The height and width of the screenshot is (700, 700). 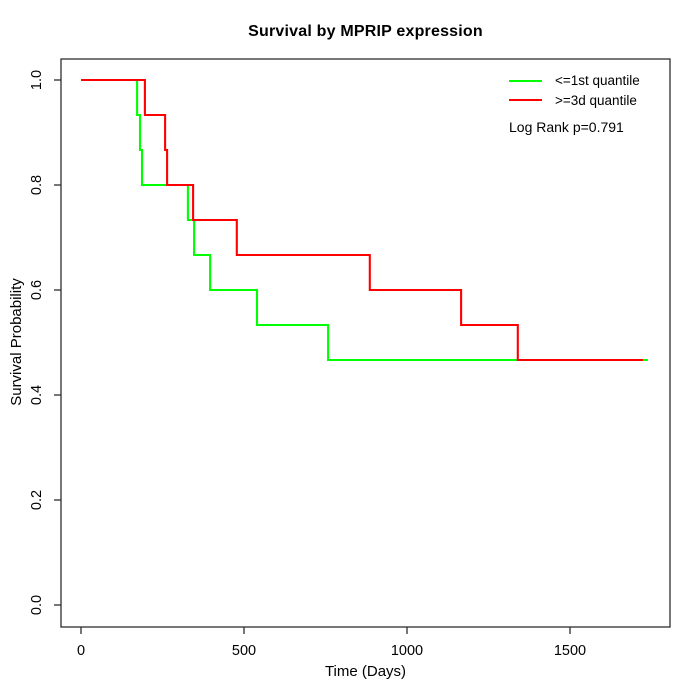 I want to click on chart-title: Survival by MPRIP expression, so click(x=365, y=31).